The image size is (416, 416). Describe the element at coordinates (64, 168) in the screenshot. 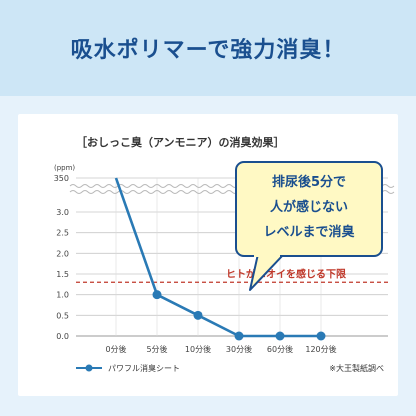

I see `y-unit-label: (ppm)` at that location.